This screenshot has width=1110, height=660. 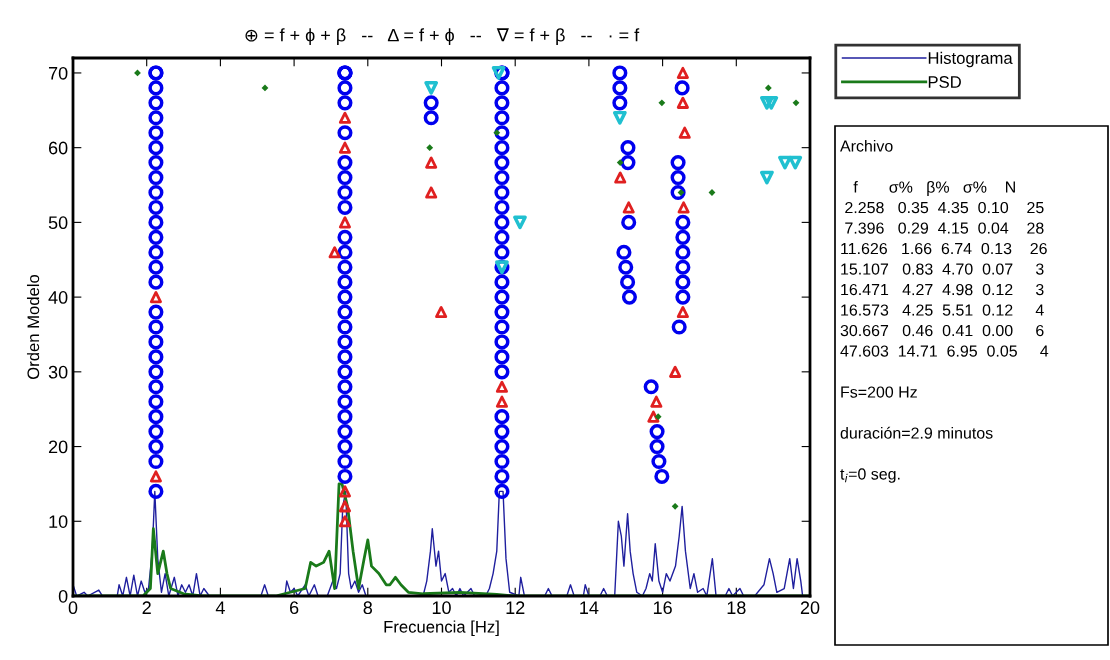 I want to click on y-tick-label: 70, so click(x=58, y=73).